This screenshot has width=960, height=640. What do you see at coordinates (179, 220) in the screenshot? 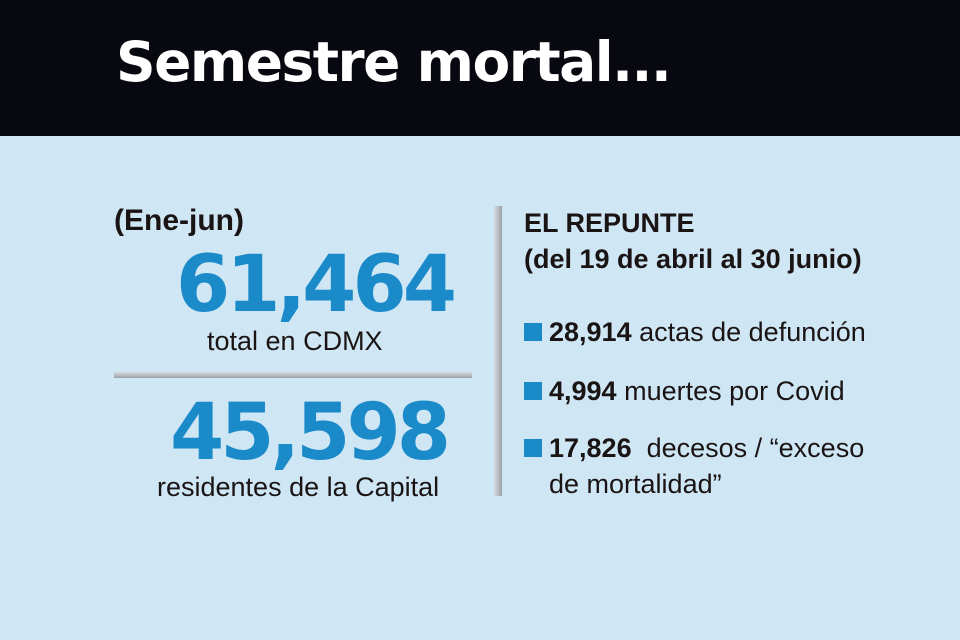
I see `period-label: (Ene-jun)` at bounding box center [179, 220].